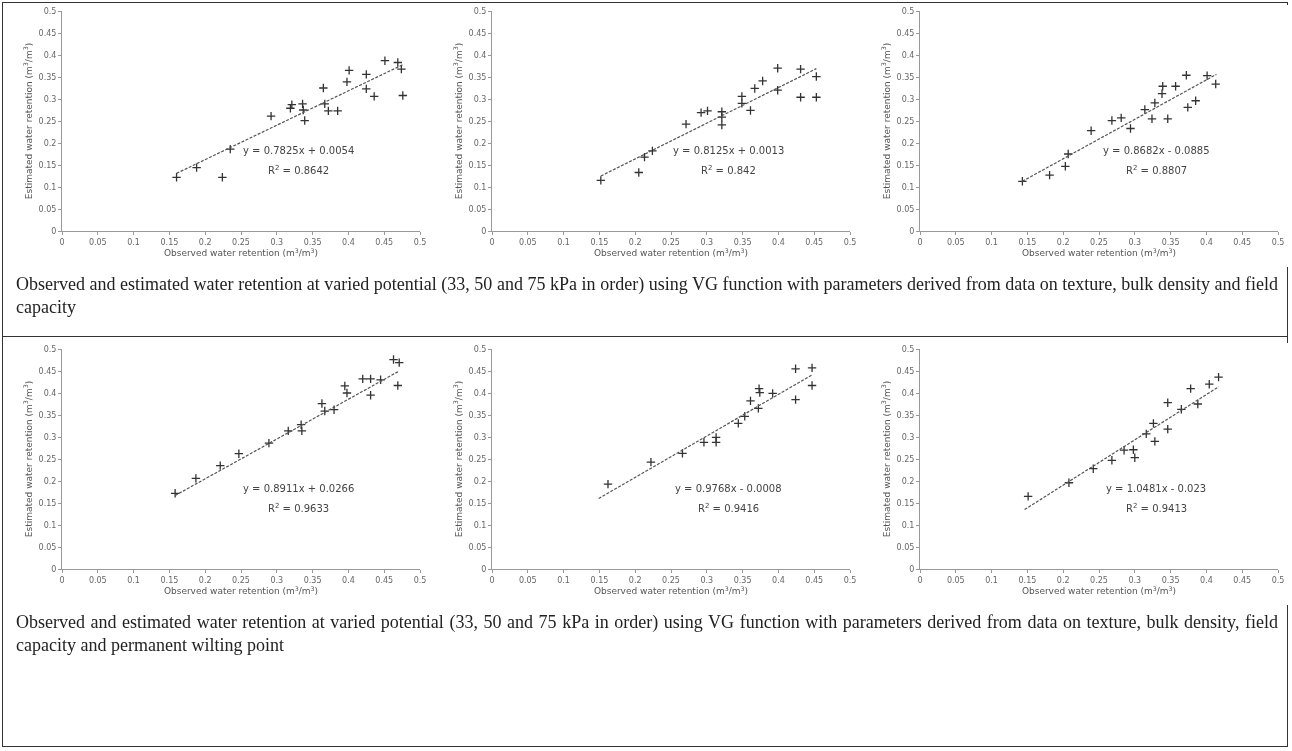 The width and height of the screenshot is (1292, 751). I want to click on annotation: R$^{2}$ = 0.842, so click(728, 170).